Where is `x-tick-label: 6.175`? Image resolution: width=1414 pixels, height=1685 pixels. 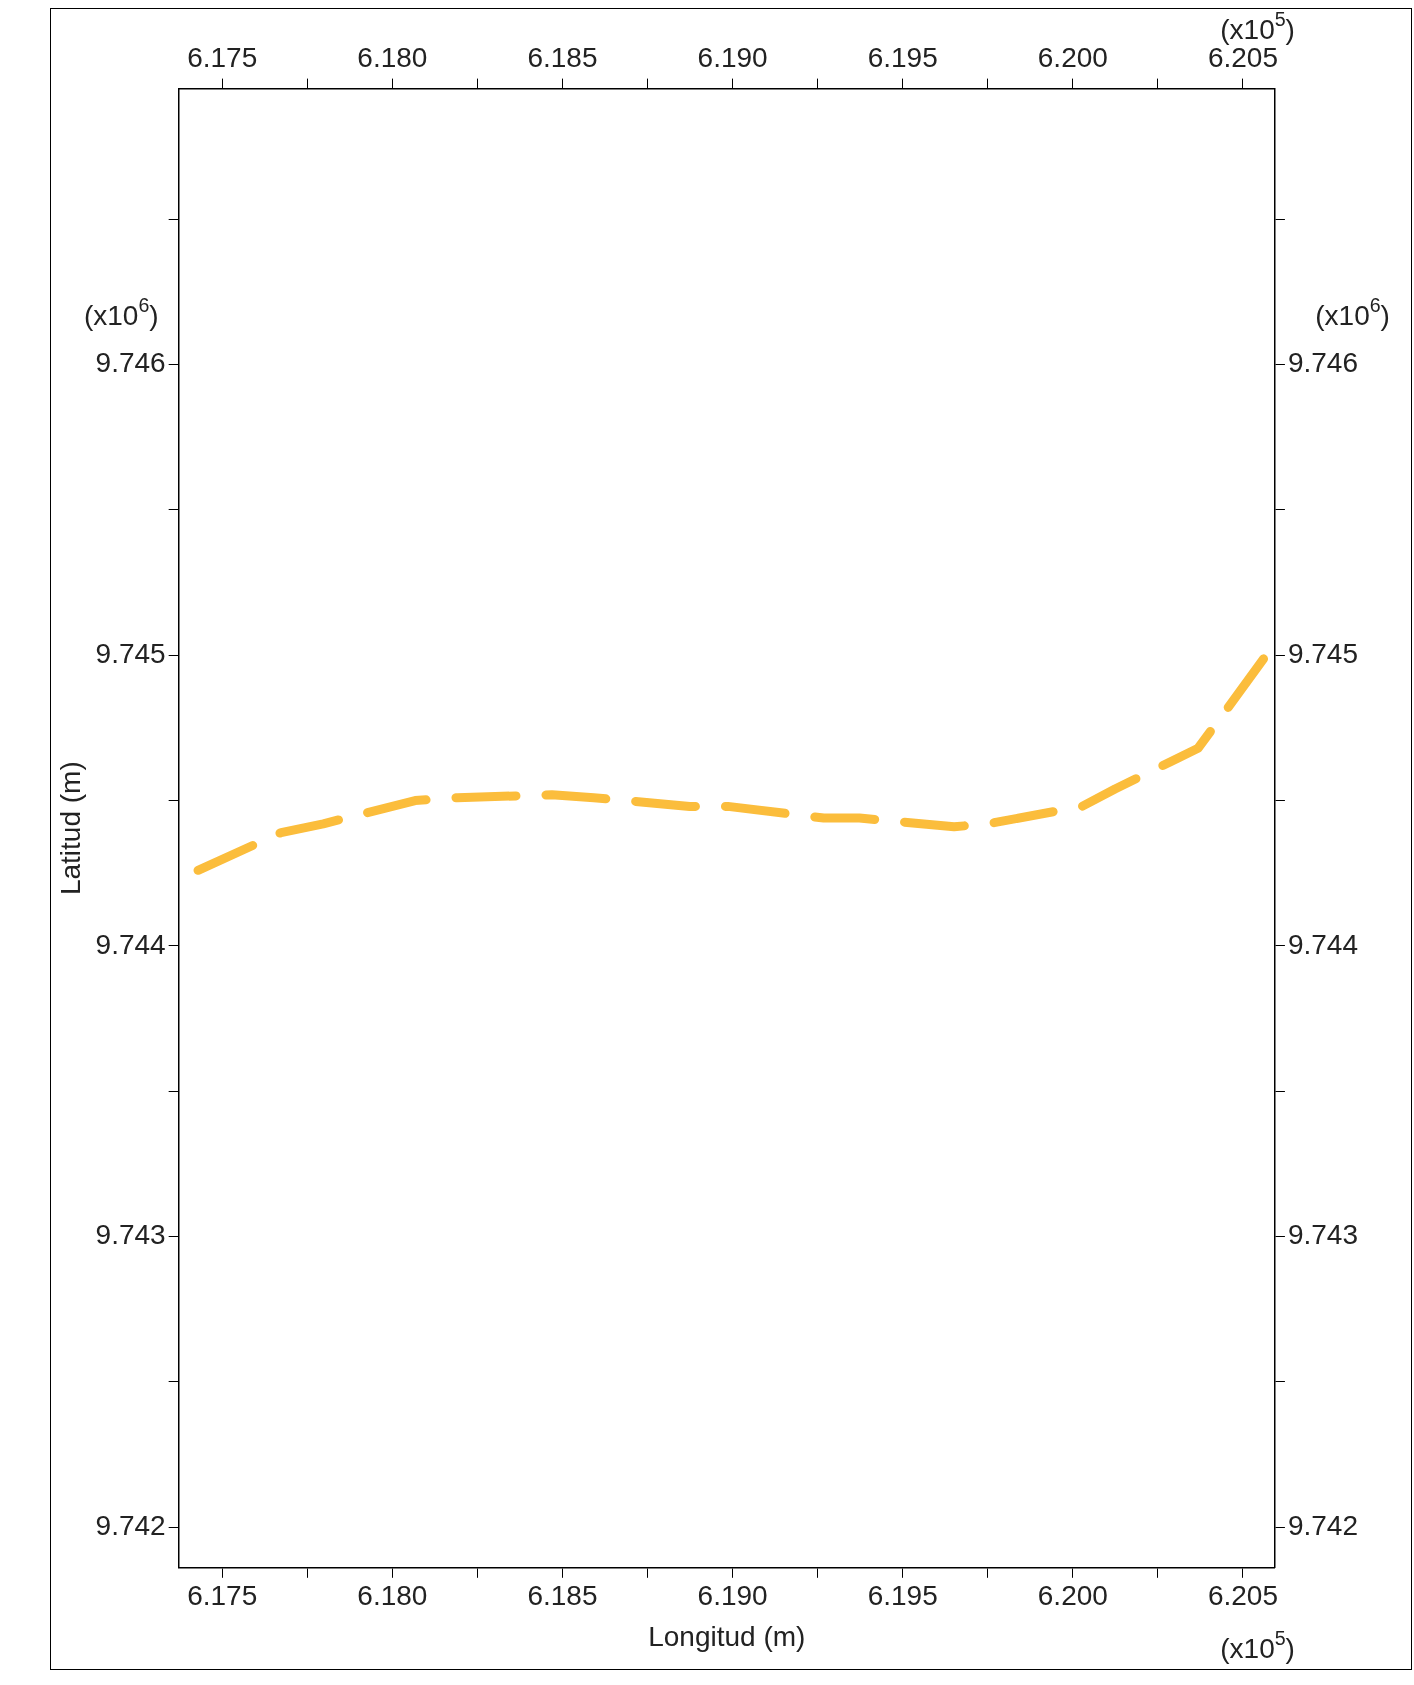 x-tick-label: 6.175 is located at coordinates (222, 1596).